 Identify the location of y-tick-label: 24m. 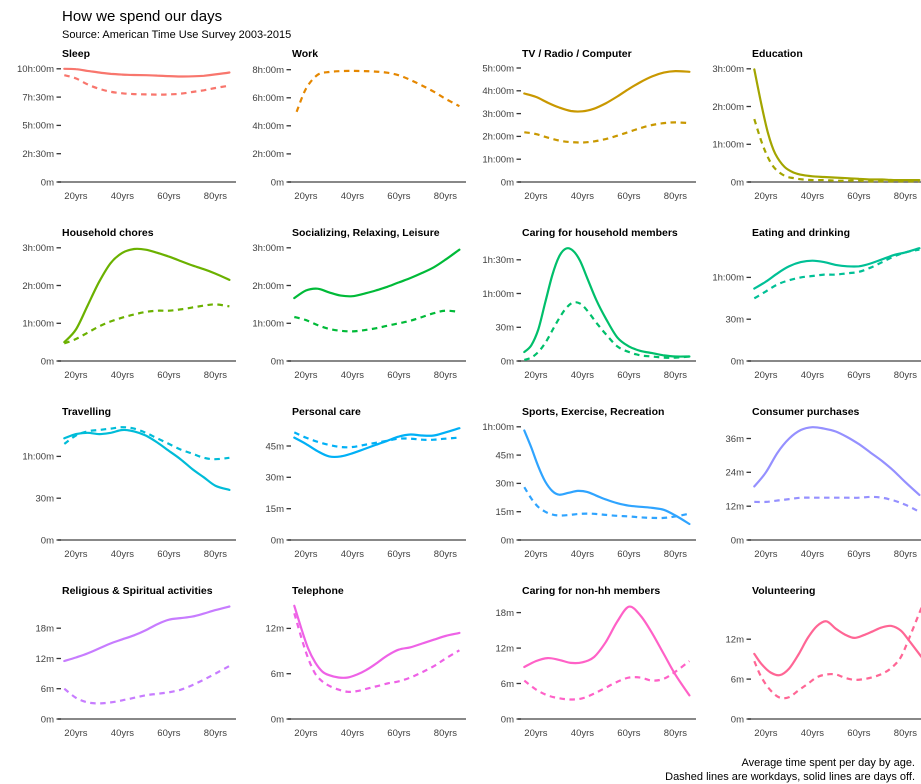
(735, 473).